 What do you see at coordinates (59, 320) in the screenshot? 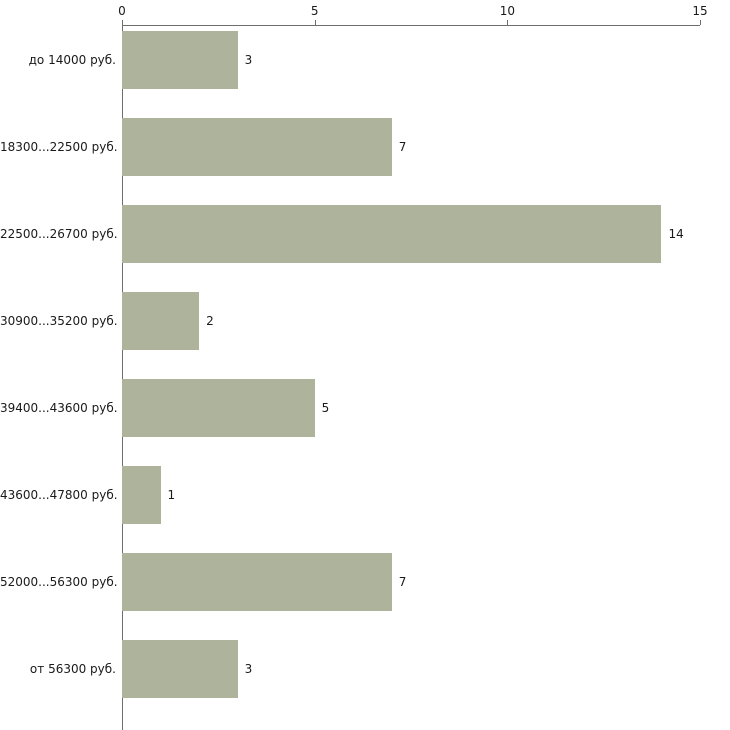
I see `category-label: 30900...35200 руб.` at bounding box center [59, 320].